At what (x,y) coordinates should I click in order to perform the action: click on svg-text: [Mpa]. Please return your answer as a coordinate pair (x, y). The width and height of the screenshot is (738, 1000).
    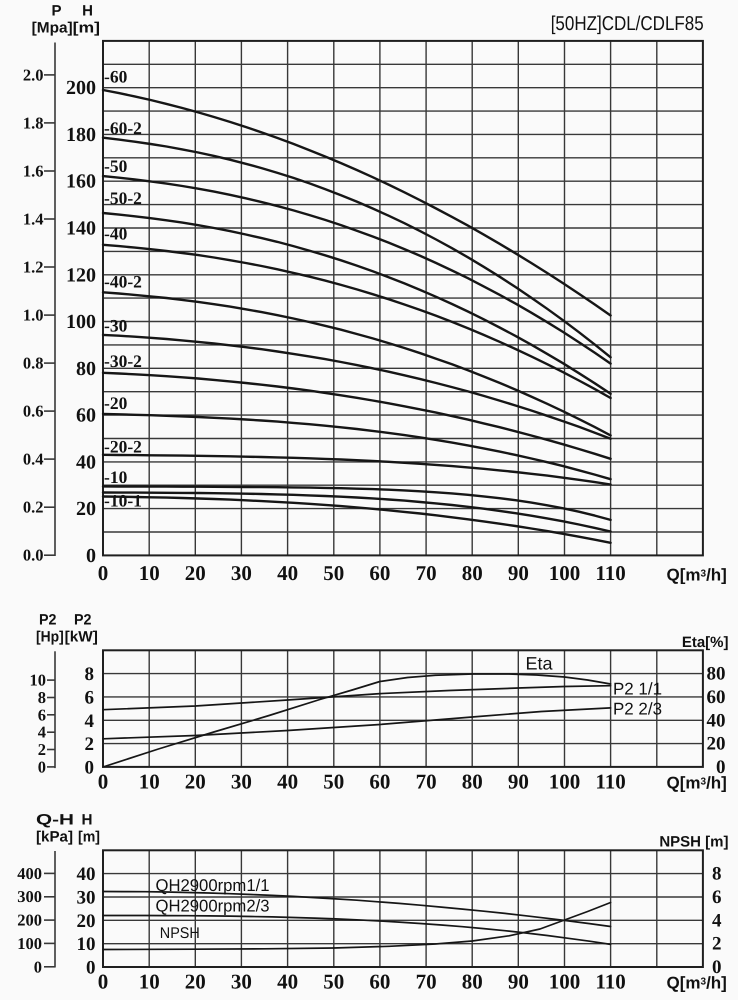
    Looking at the image, I should click on (52, 28).